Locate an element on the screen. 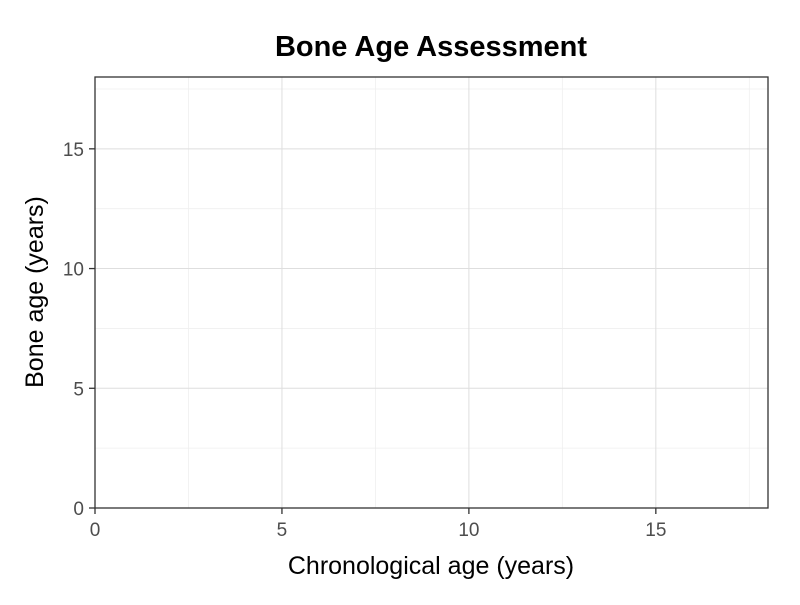 The height and width of the screenshot is (605, 800). y-tick-label: 15 is located at coordinates (73, 150).